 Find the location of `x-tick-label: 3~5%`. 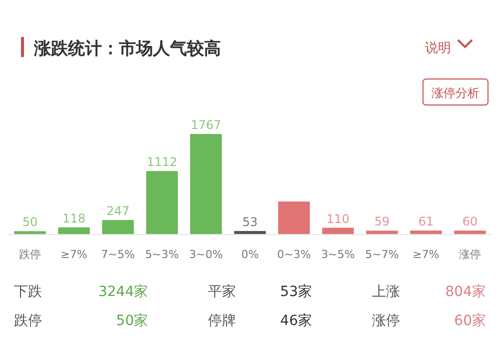

x-tick-label: 3~5% is located at coordinates (338, 254).